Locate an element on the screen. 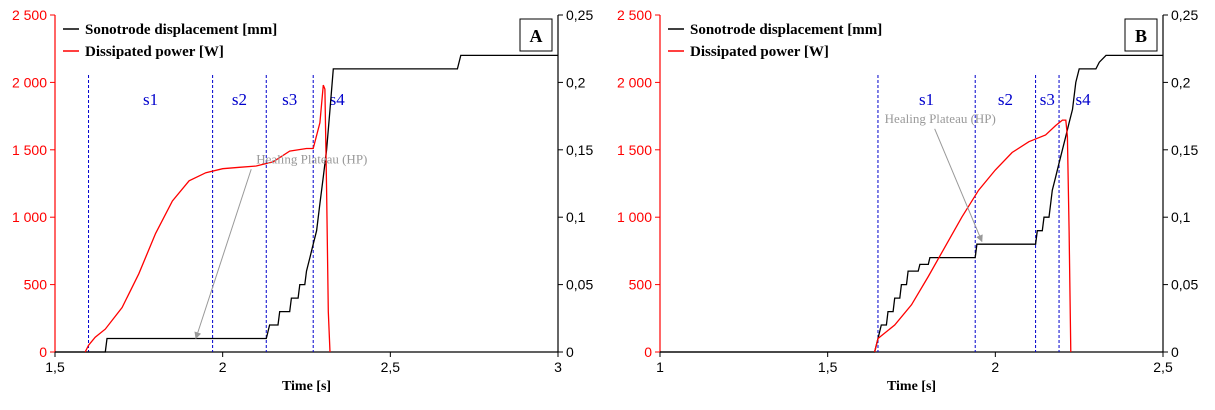 The width and height of the screenshot is (1215, 410). panel-label: B is located at coordinates (1141, 36).